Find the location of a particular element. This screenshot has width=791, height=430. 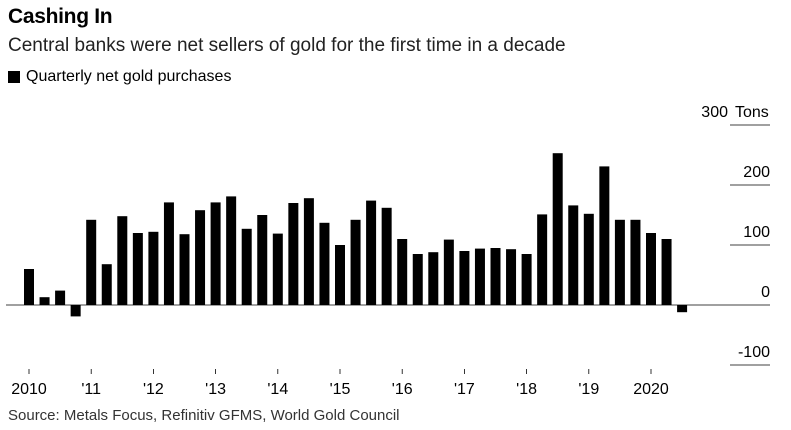

x-tick-label: '18 is located at coordinates (526, 389).